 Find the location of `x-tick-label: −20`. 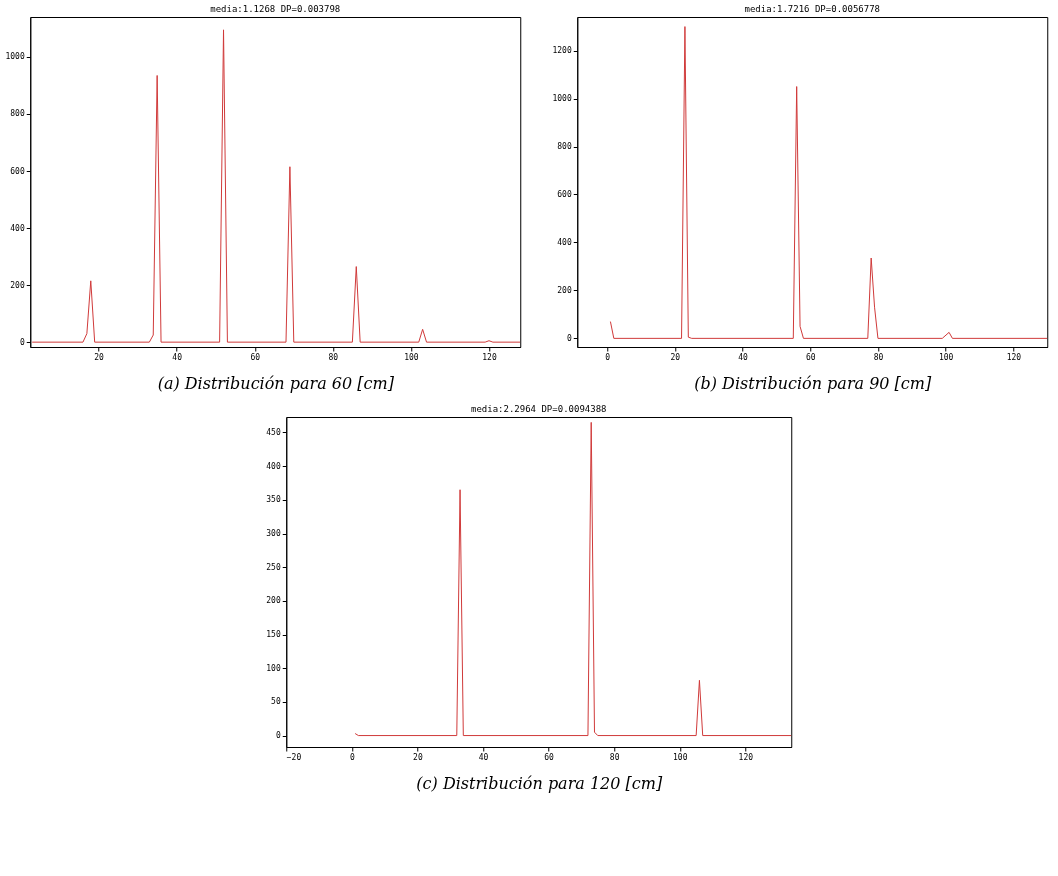

x-tick-label: −20 is located at coordinates (294, 757).